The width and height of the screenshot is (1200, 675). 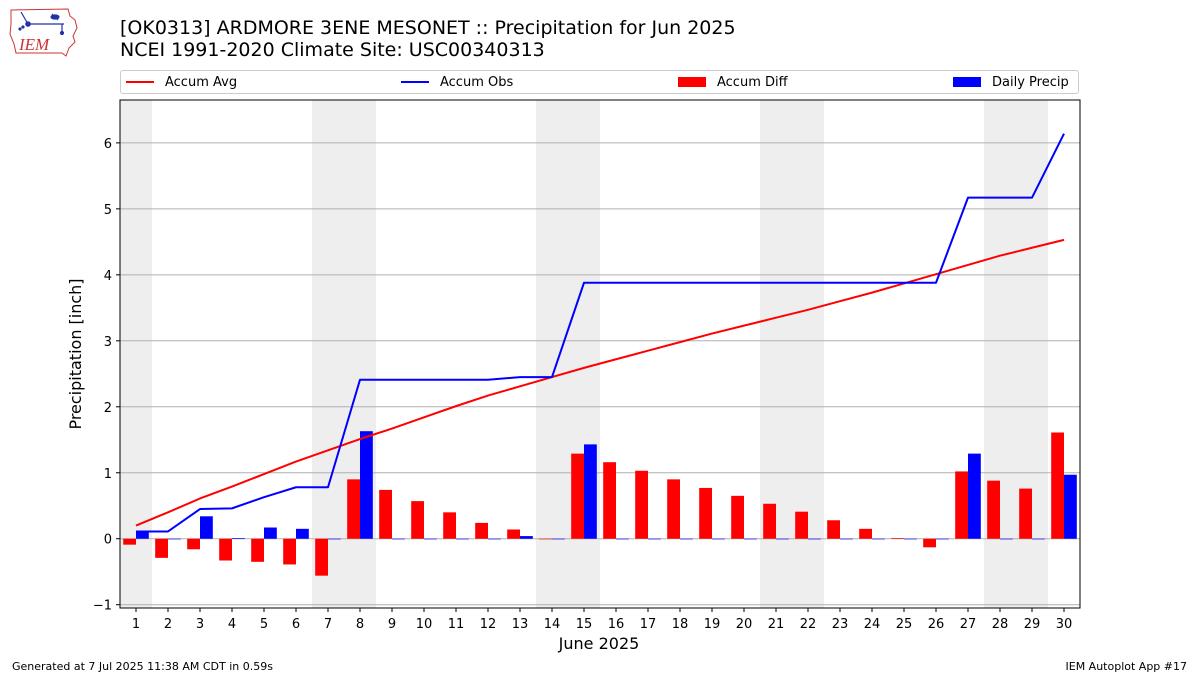 I want to click on x-tick-label: 23, so click(x=840, y=624).